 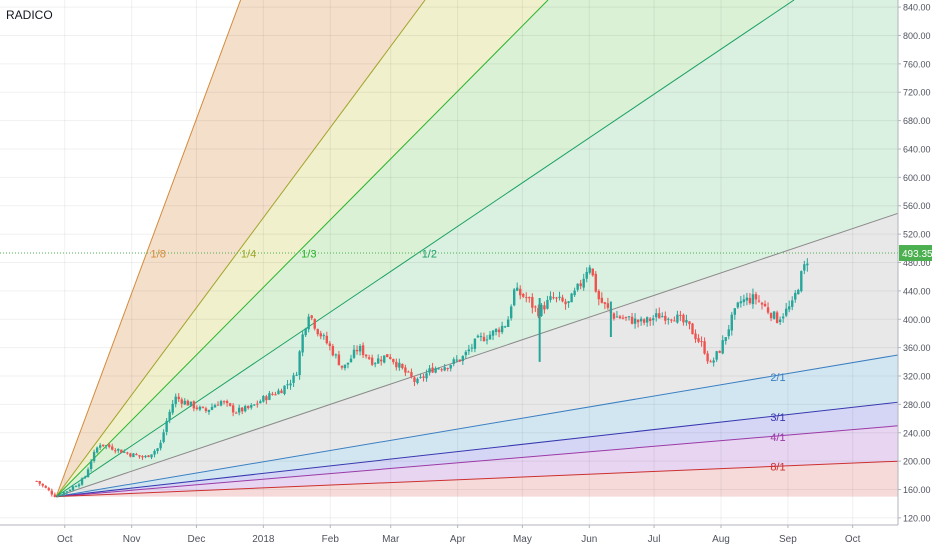 What do you see at coordinates (917, 263) in the screenshot?
I see `y-tick-label: 480.00` at bounding box center [917, 263].